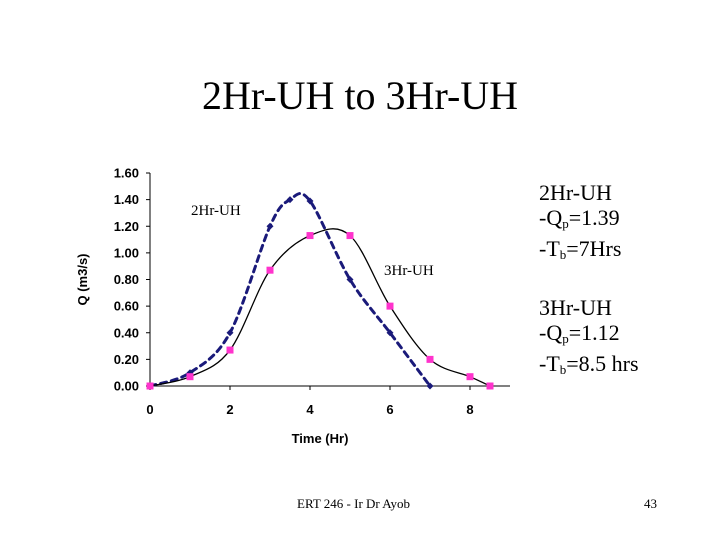 Image resolution: width=720 pixels, height=540 pixels. I want to click on stats-3hr-tb: -Tb=8.5 hrs, so click(589, 364).